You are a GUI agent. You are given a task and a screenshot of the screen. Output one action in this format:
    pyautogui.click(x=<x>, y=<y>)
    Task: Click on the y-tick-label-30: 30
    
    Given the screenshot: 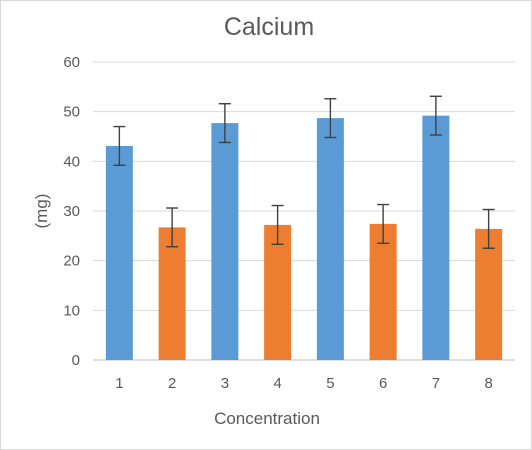 What is the action you would take?
    pyautogui.click(x=71, y=211)
    